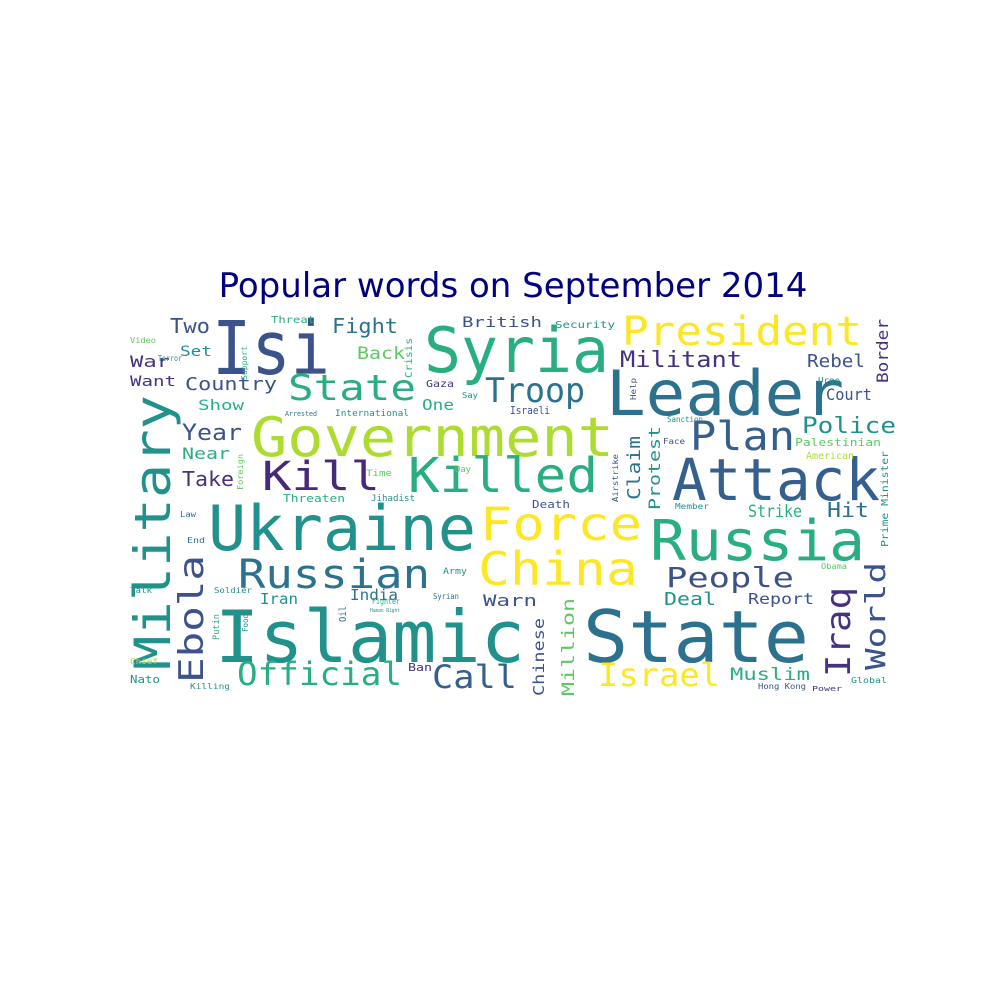 The height and width of the screenshot is (1000, 1000). I want to click on cloud-word: Russia, so click(757, 541).